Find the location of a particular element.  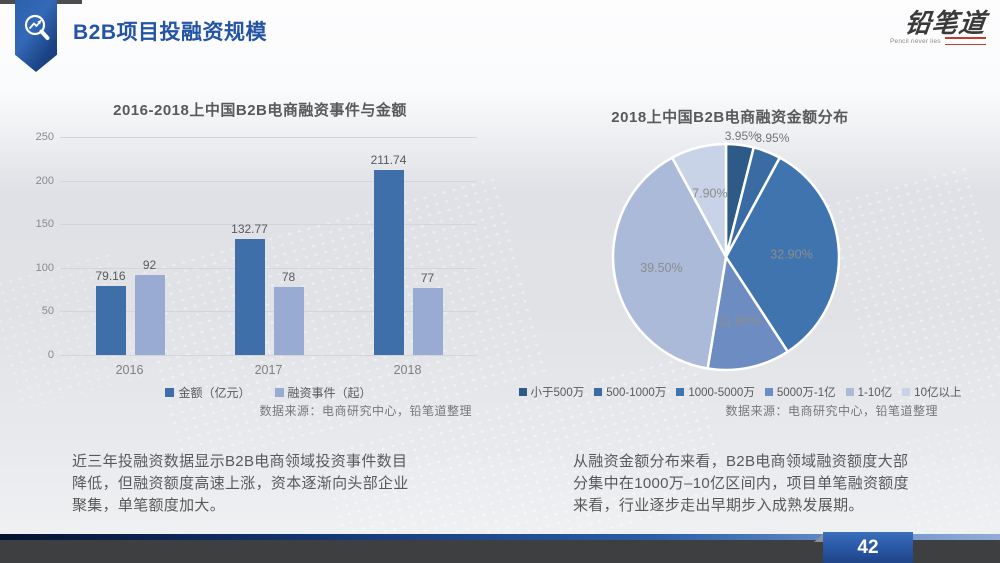

legend-item: 10亿以上 is located at coordinates (931, 392).